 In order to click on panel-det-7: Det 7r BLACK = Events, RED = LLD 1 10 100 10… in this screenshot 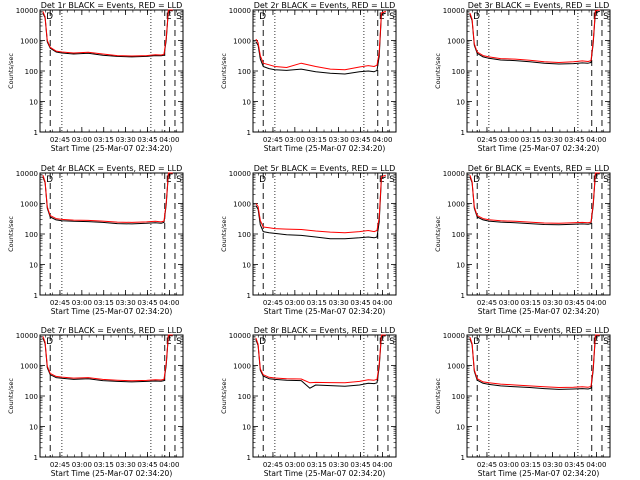, I will do `click(95, 402)`.